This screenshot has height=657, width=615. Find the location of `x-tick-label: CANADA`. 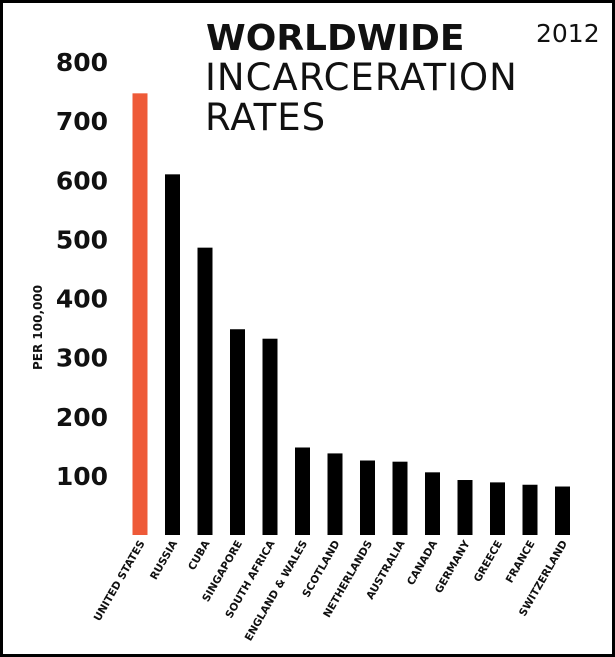

x-tick-label: CANADA is located at coordinates (423, 563).